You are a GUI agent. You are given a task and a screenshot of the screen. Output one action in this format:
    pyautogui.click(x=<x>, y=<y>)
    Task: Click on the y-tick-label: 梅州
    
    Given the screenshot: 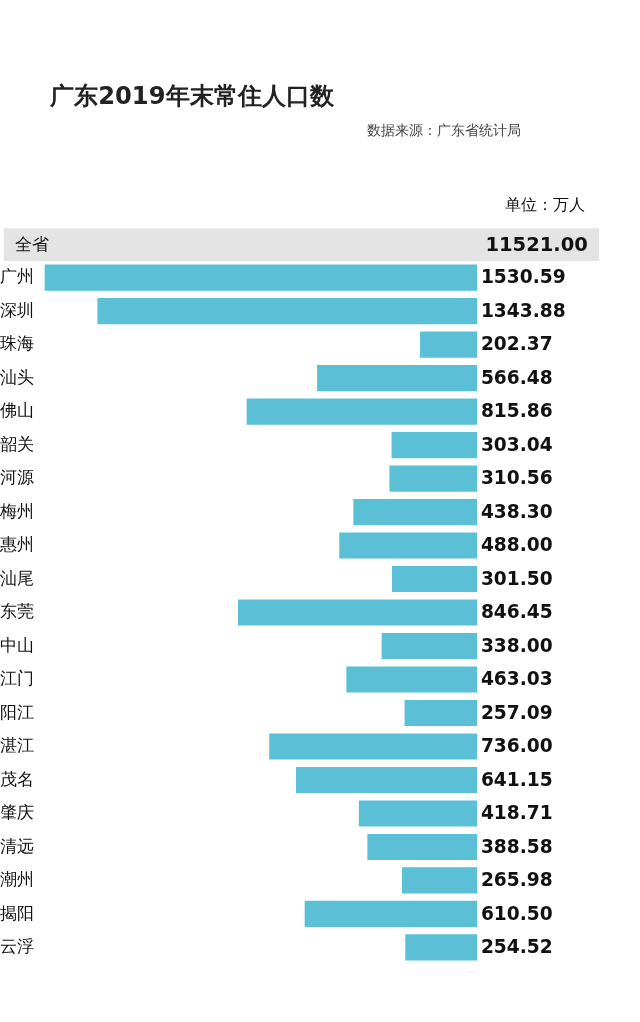 What is the action you would take?
    pyautogui.click(x=17, y=510)
    